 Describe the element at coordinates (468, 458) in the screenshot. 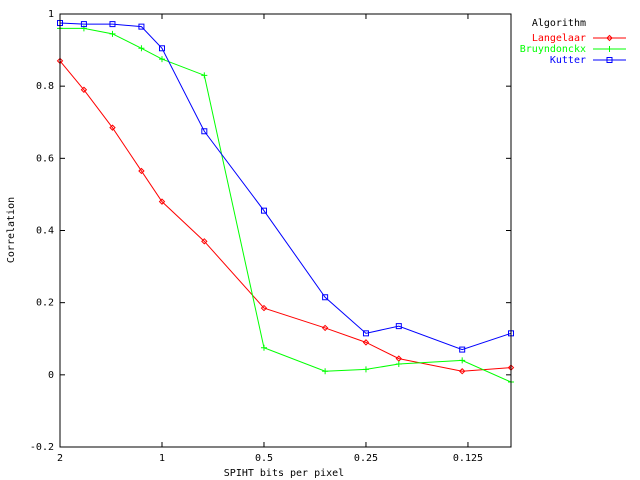

I see `x-tick-label: 0.125` at that location.